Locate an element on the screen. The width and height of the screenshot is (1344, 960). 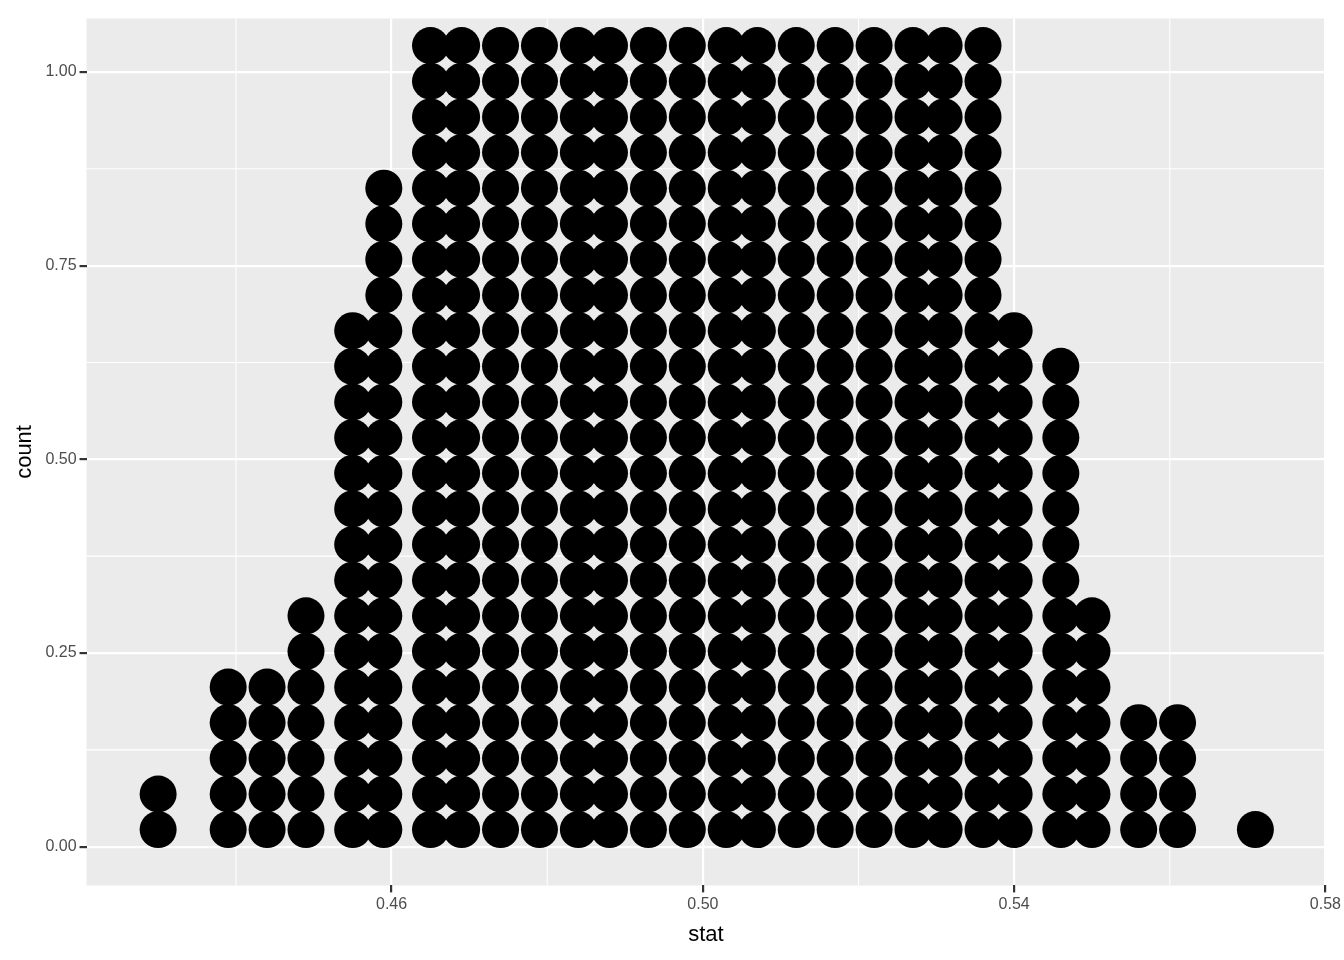
y-tick-label: 0.75 is located at coordinates (61, 265).